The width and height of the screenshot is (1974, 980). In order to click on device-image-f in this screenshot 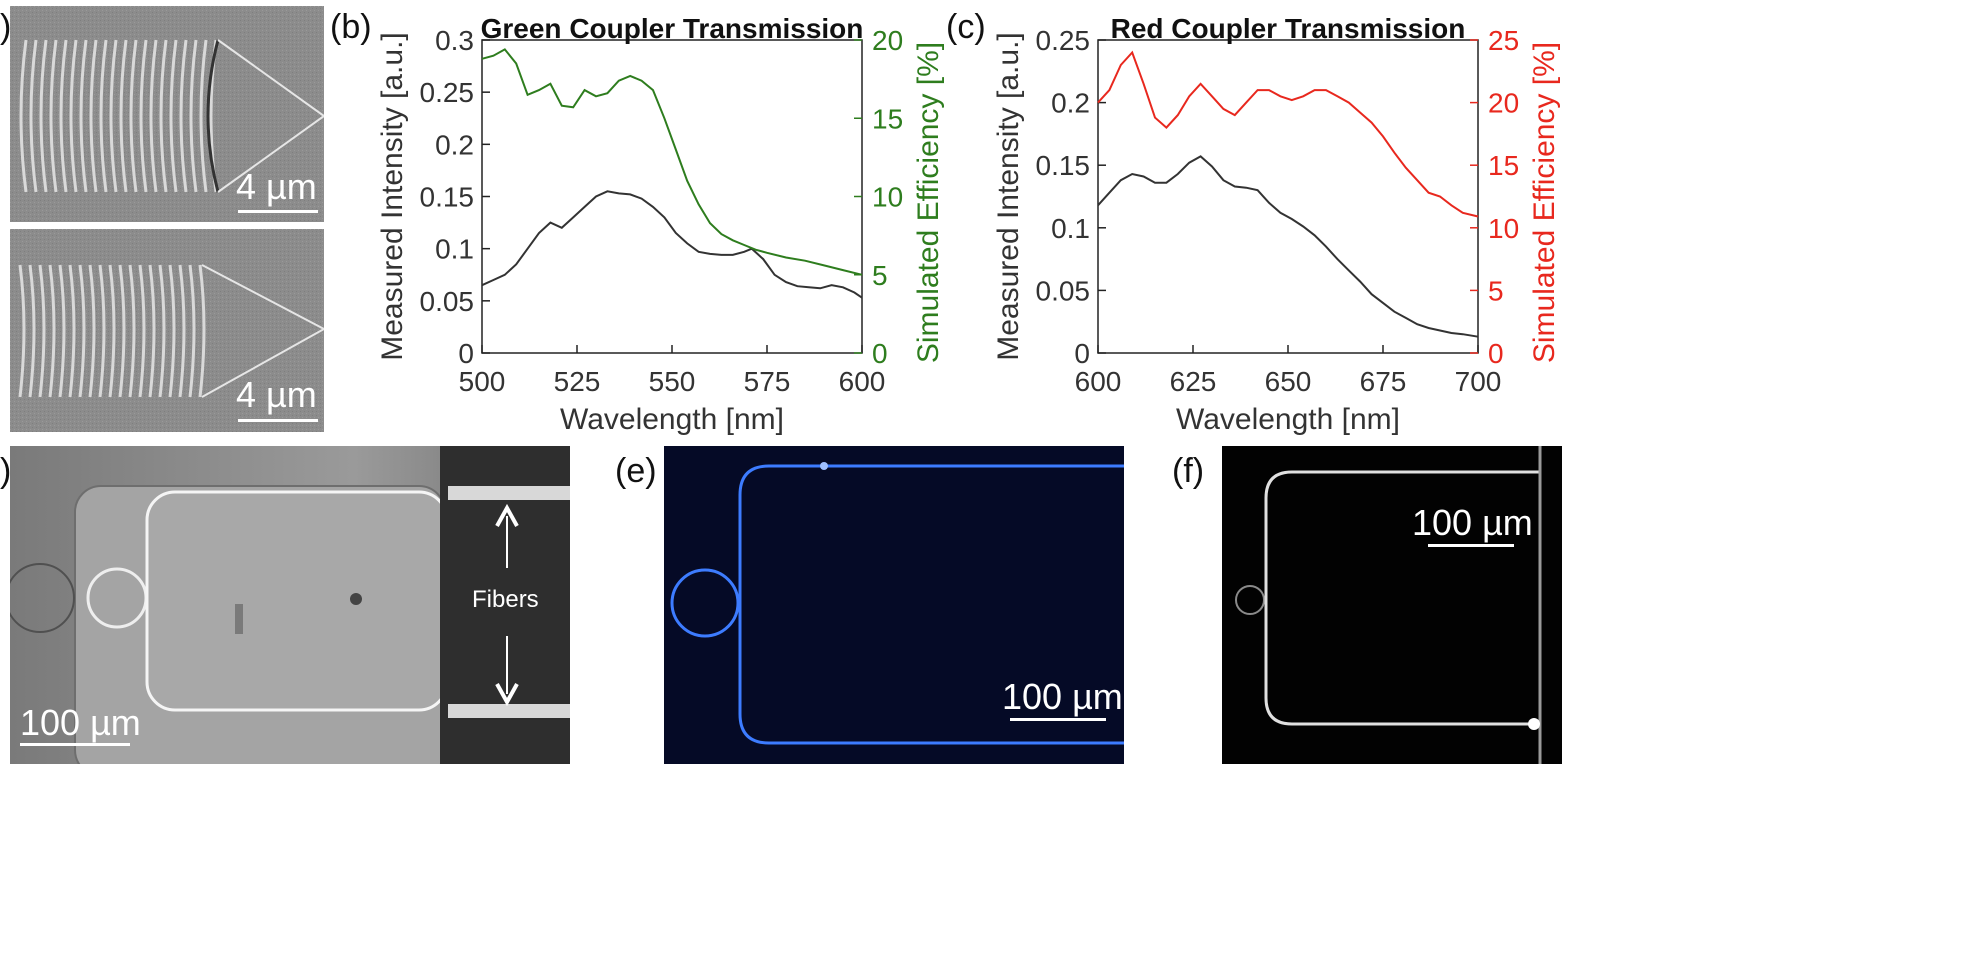, I will do `click(1388, 605)`.